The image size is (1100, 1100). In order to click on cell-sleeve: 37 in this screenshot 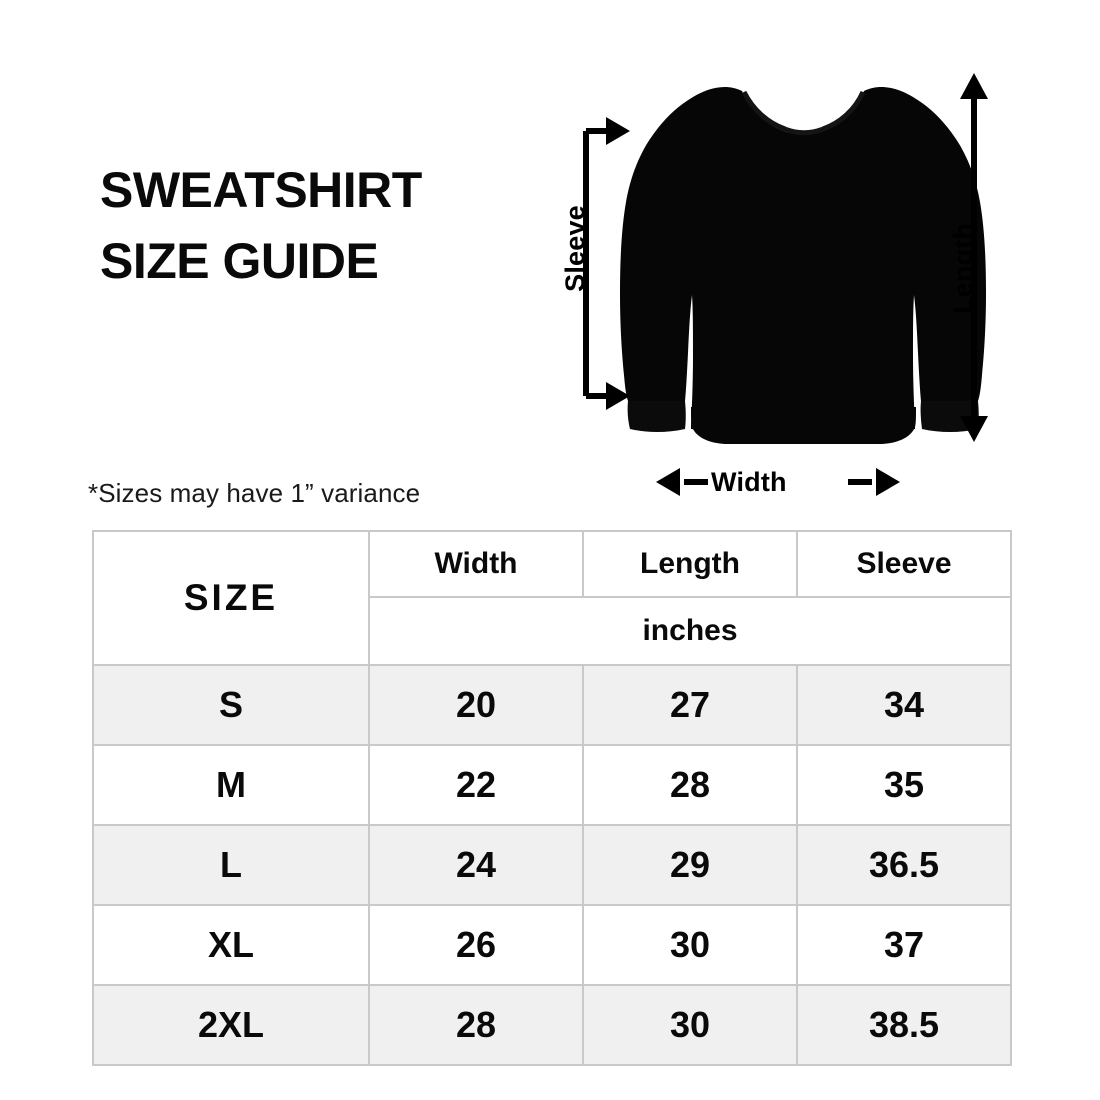, I will do `click(904, 945)`.